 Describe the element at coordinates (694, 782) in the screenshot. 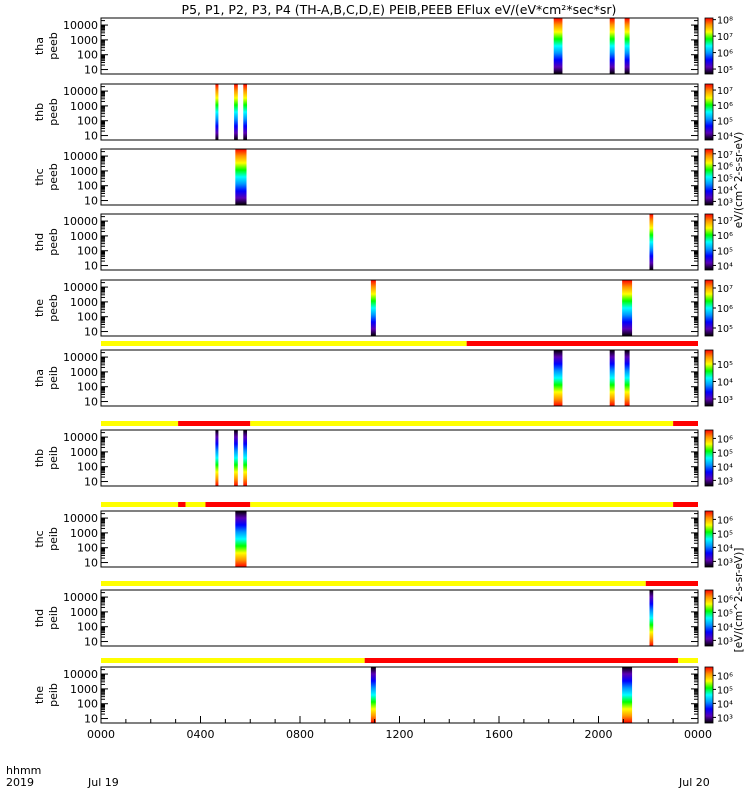

I see `time-axis-end-date: Jul 20` at that location.